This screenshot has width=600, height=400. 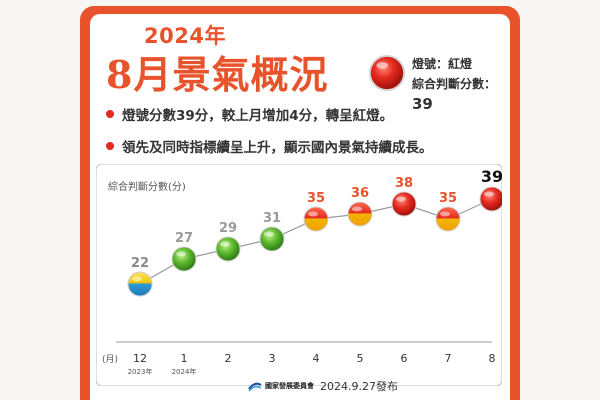 I want to click on score-line: 綜合判斷分數： 39, so click(x=461, y=94).